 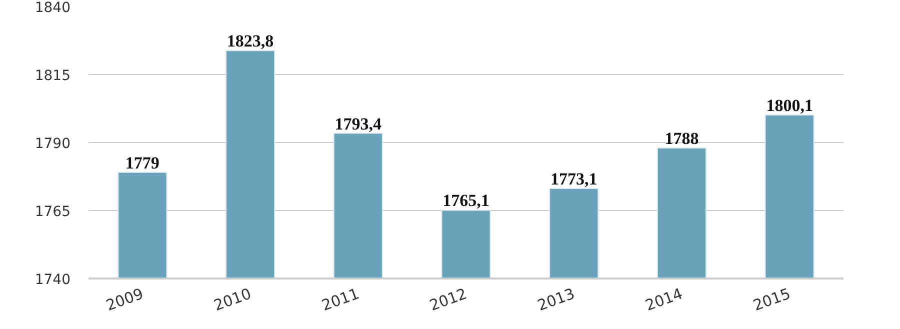 What do you see at coordinates (466, 200) in the screenshot?
I see `data-label: 1765,1` at bounding box center [466, 200].